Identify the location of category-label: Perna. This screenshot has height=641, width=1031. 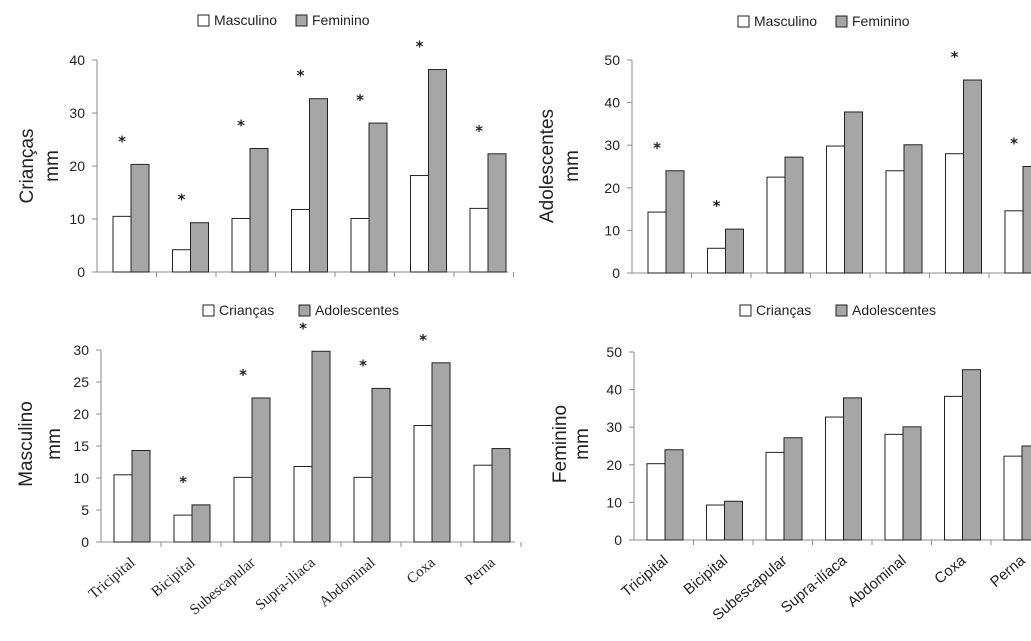
(480, 572).